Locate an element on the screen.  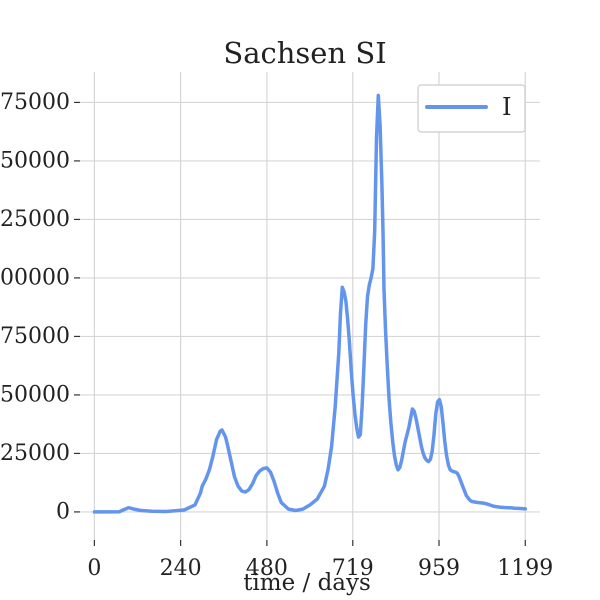
y-tick-label: 0 is located at coordinates (63, 511).